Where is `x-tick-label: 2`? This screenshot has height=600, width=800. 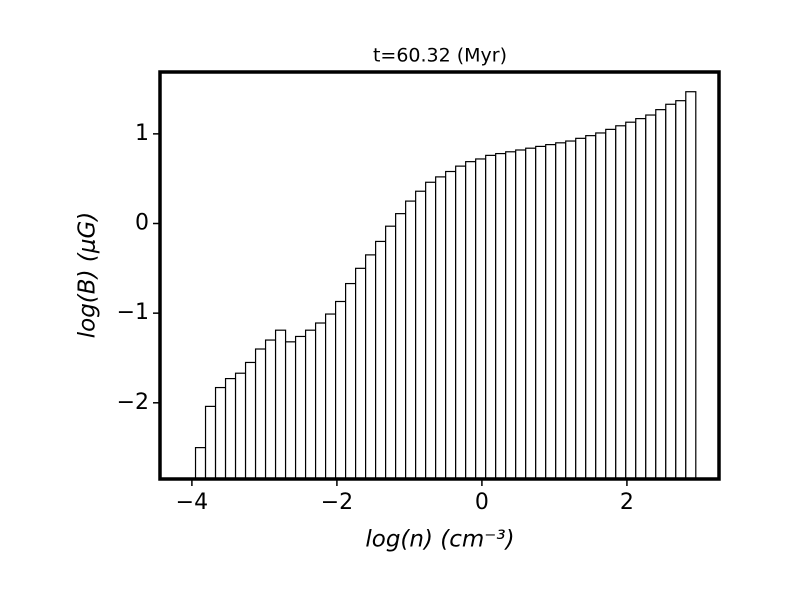
x-tick-label: 2 is located at coordinates (627, 502).